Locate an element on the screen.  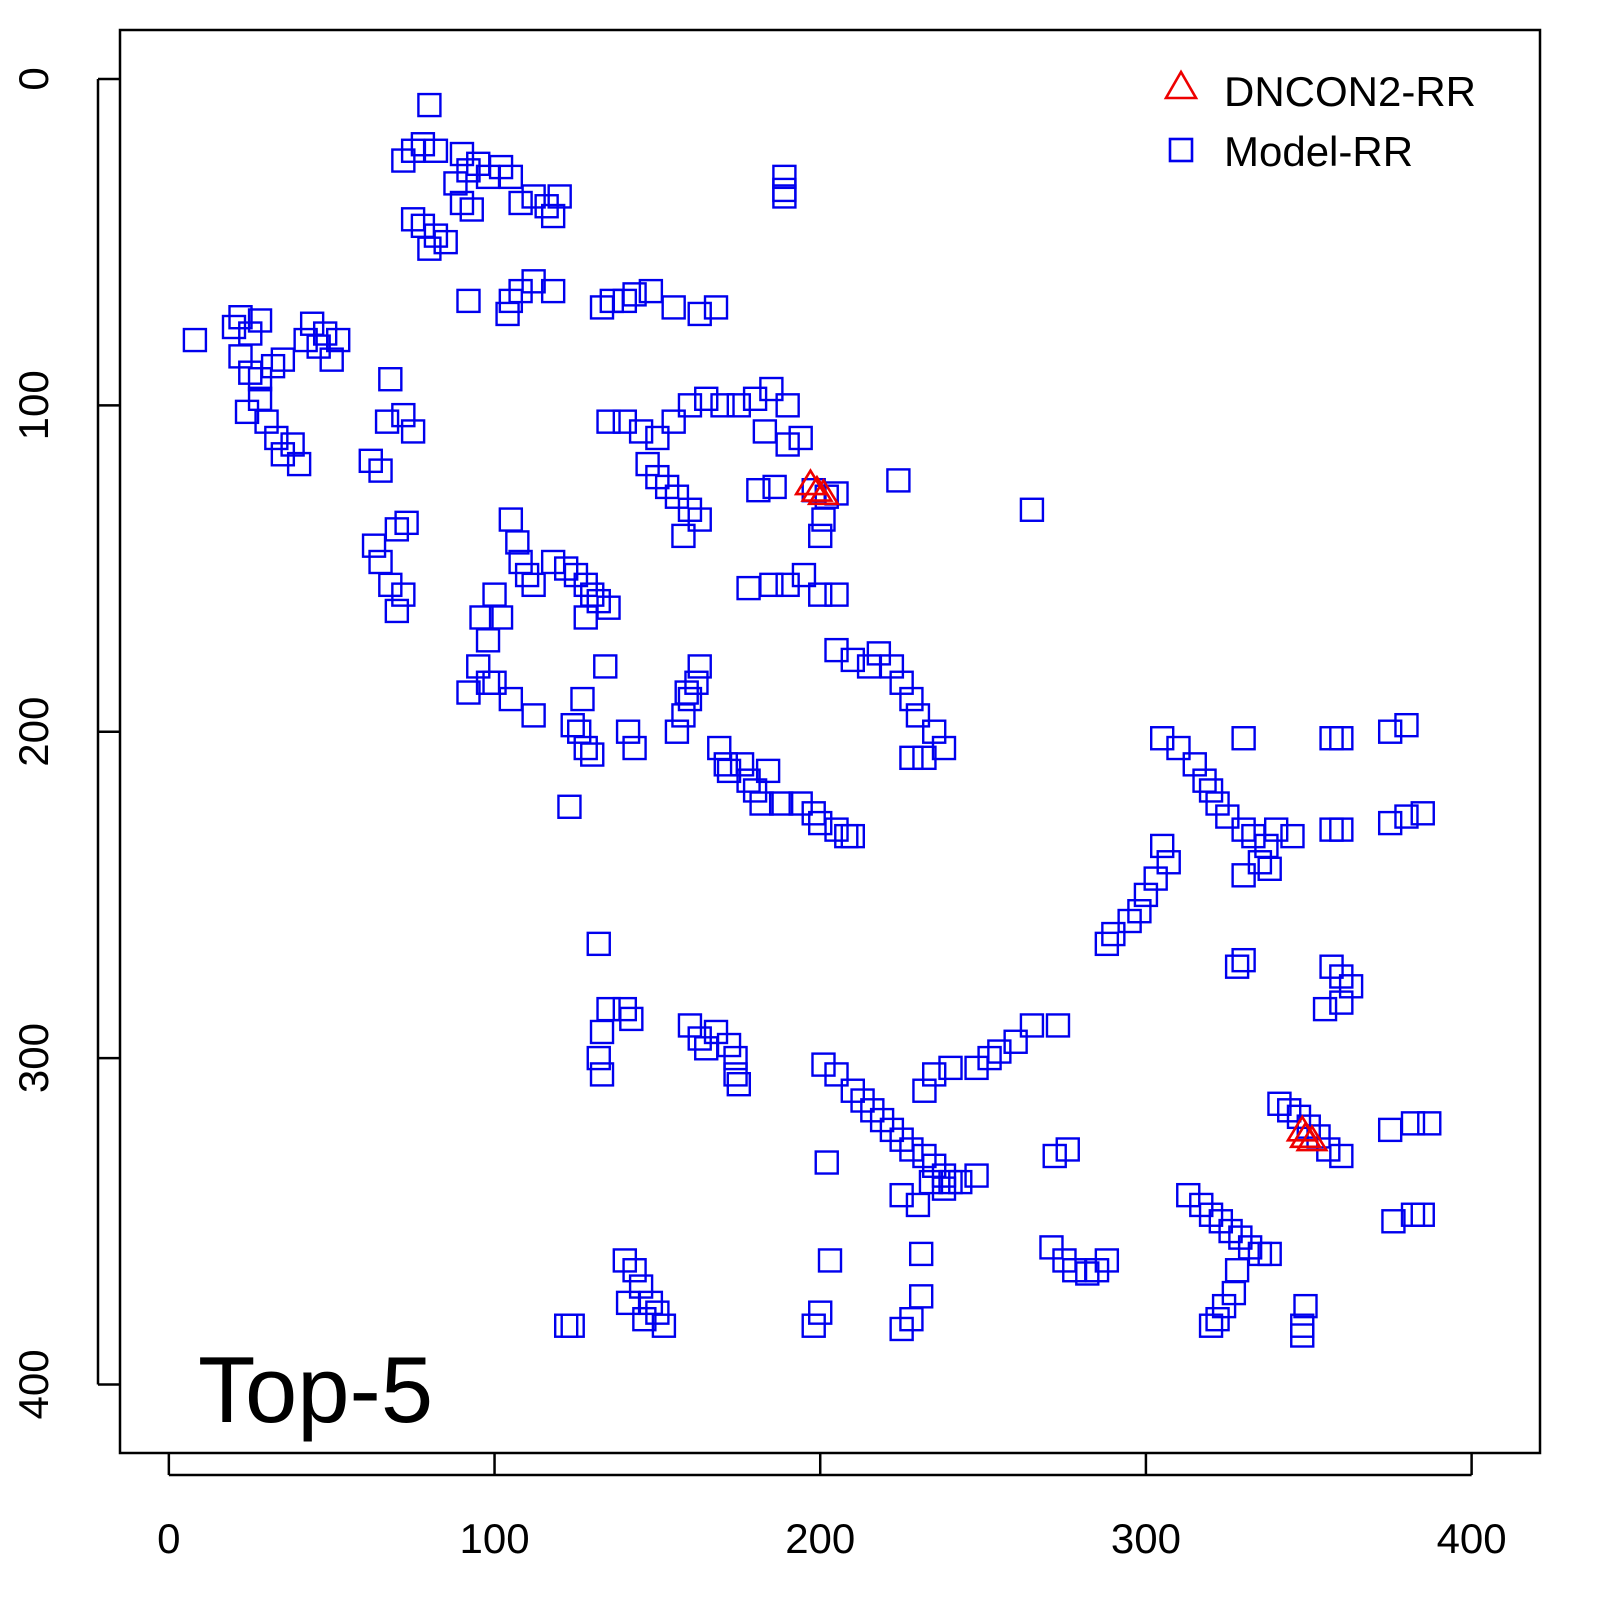
y-tick-label: 300 is located at coordinates (33, 1058).